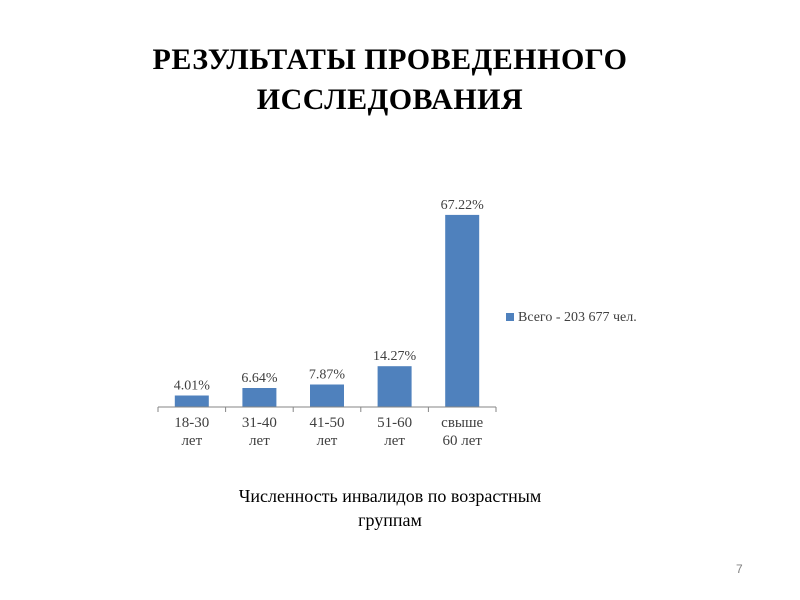  What do you see at coordinates (192, 386) in the screenshot?
I see `data-label: 4.01%` at bounding box center [192, 386].